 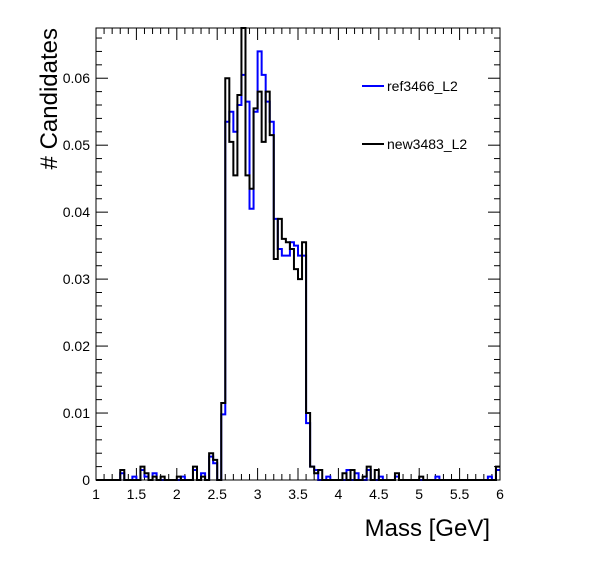 I want to click on x-tick-label: 3.5, so click(x=298, y=494).